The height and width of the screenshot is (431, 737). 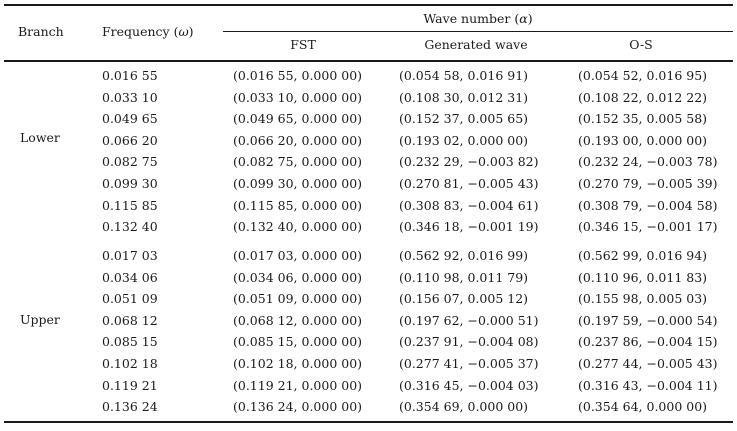 I want to click on generated-wave-cell: (0.316 45, −0.004 03), so click(x=469, y=385).